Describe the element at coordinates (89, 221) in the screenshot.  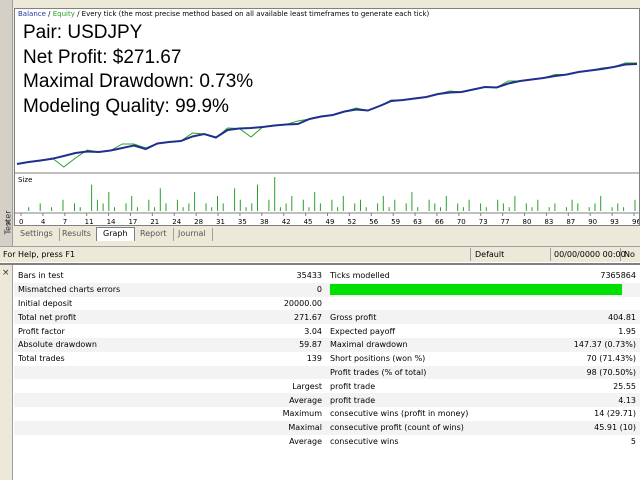
I see `x-tick-label: 11` at that location.